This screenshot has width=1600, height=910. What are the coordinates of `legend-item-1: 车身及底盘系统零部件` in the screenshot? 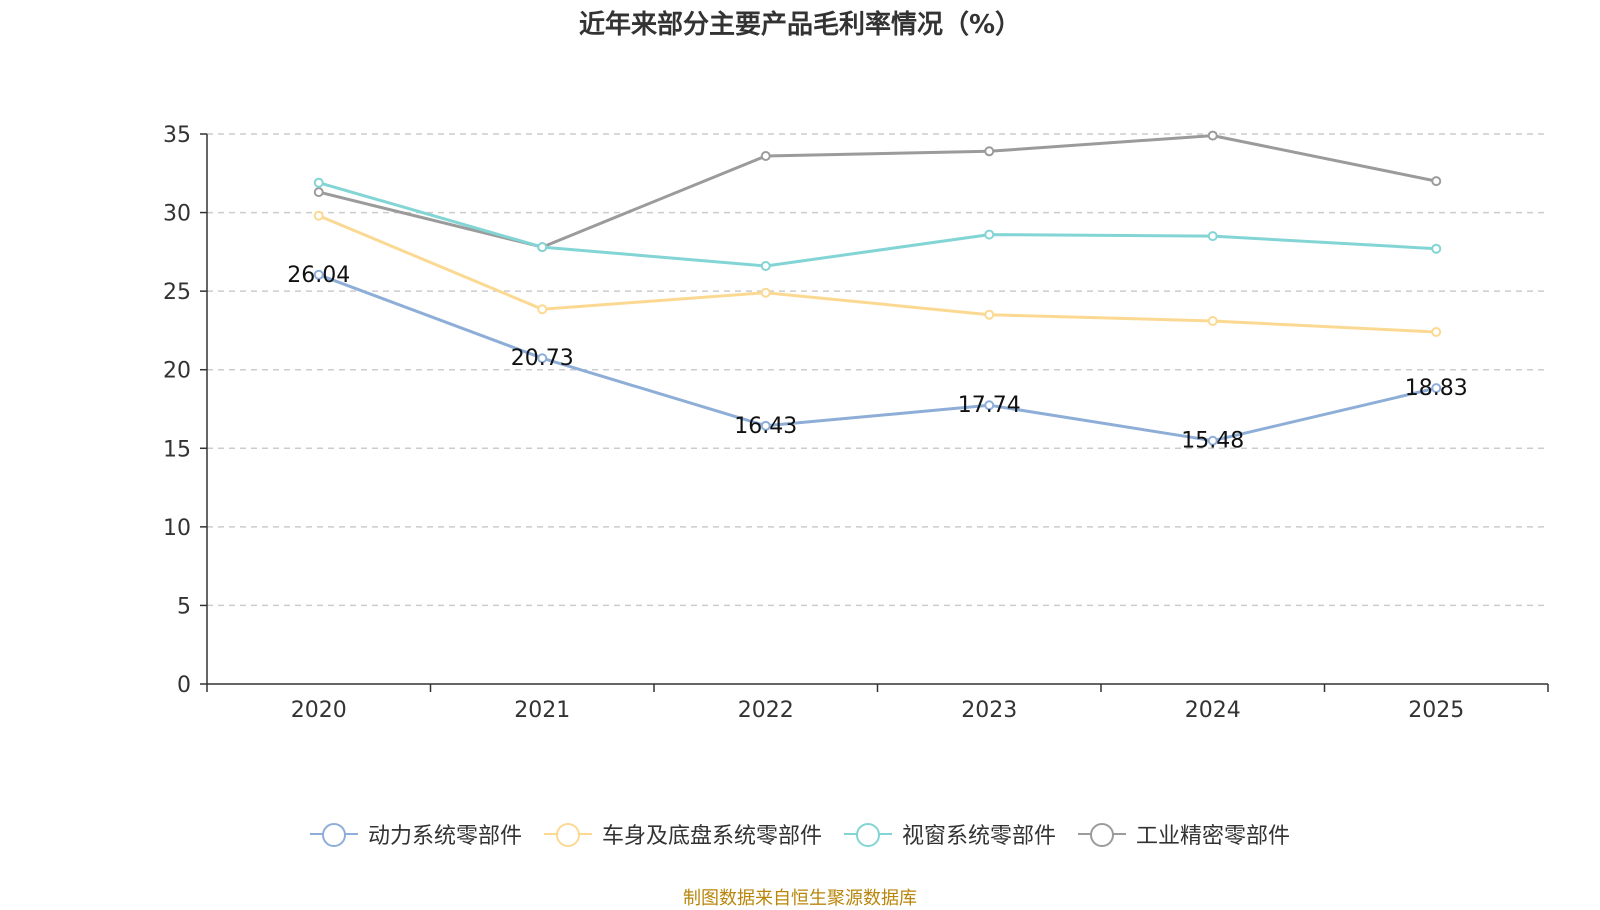 It's located at (682, 834).